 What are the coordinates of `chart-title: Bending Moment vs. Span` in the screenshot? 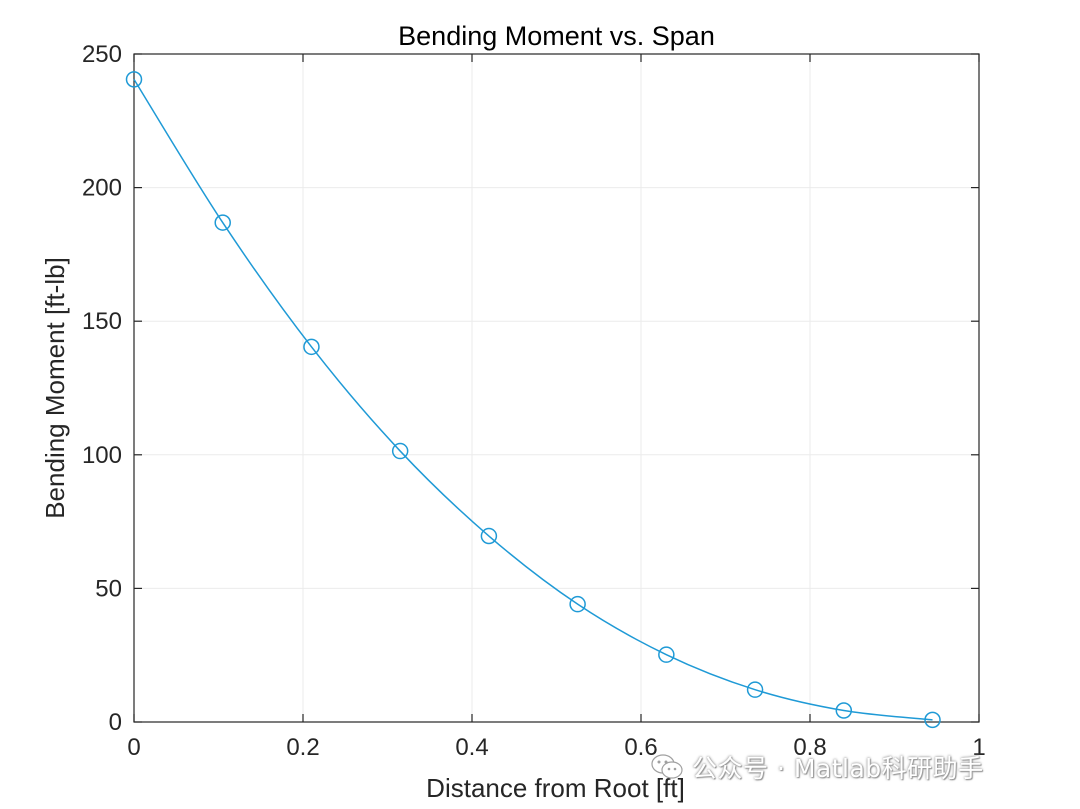 It's located at (556, 36).